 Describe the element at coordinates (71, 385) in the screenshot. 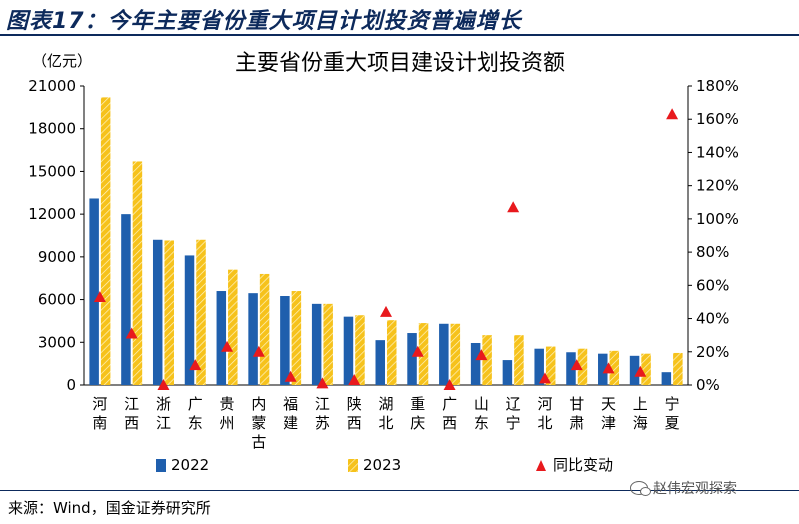

I see `y-left-tick-label: 0` at that location.